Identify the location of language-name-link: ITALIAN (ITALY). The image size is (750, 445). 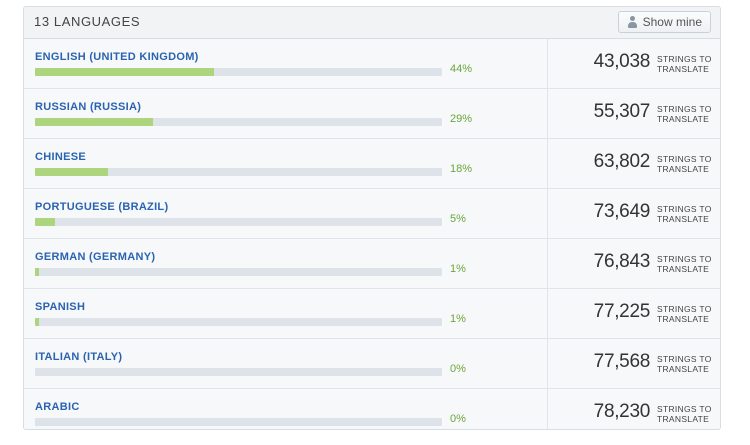
(79, 357).